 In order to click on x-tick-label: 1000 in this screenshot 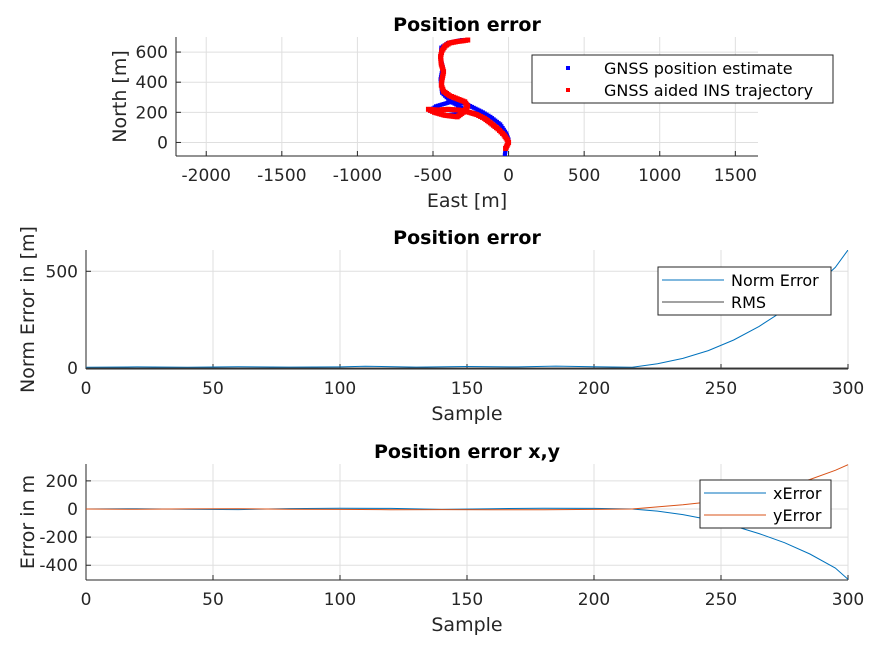, I will do `click(659, 176)`.